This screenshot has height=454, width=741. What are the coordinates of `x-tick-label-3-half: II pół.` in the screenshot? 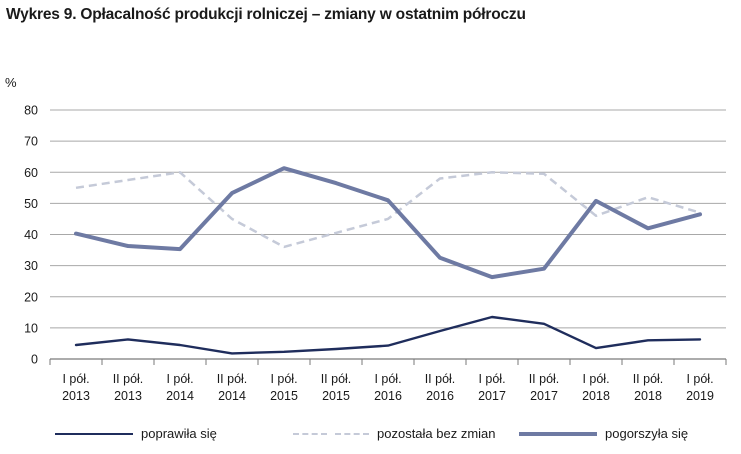 It's located at (232, 379).